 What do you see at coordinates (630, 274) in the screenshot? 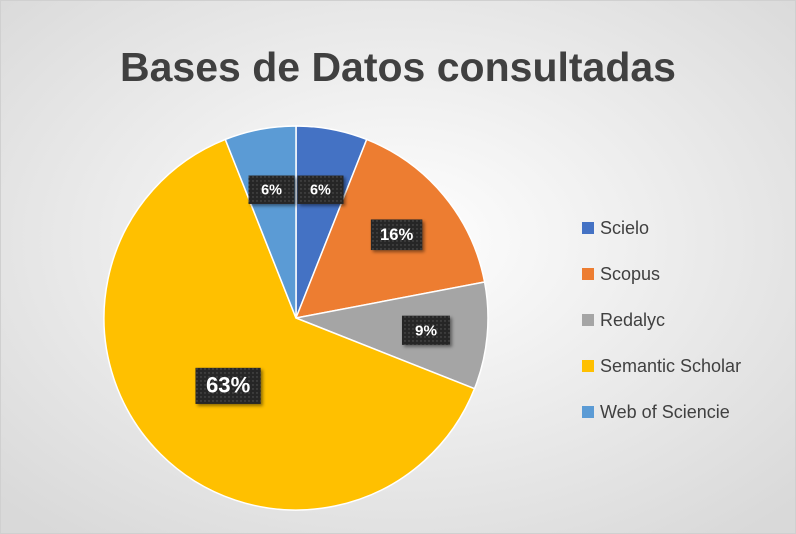
I see `legend-label: Scopus` at bounding box center [630, 274].